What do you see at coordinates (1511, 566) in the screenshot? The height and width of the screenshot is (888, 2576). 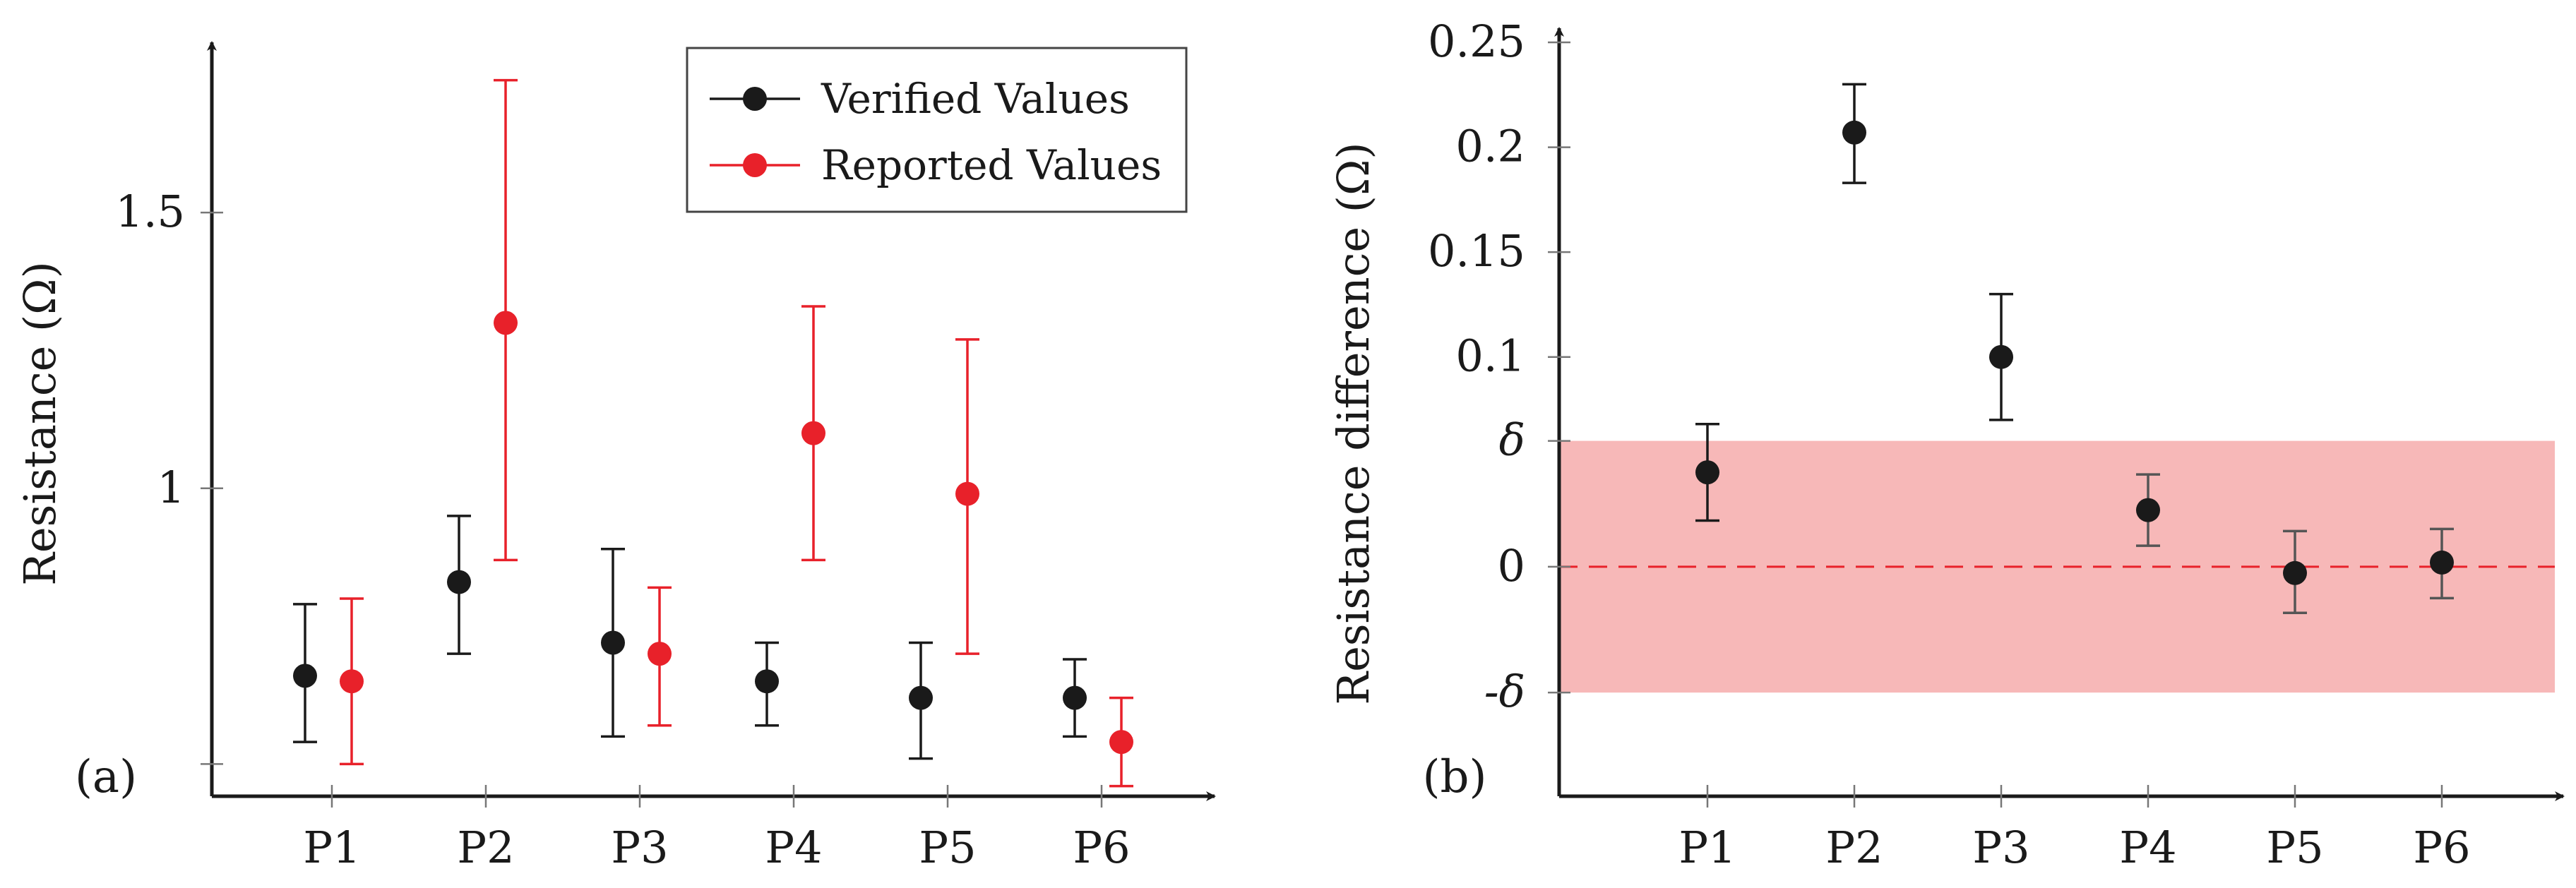 I see `y-tick-label: 0` at bounding box center [1511, 566].